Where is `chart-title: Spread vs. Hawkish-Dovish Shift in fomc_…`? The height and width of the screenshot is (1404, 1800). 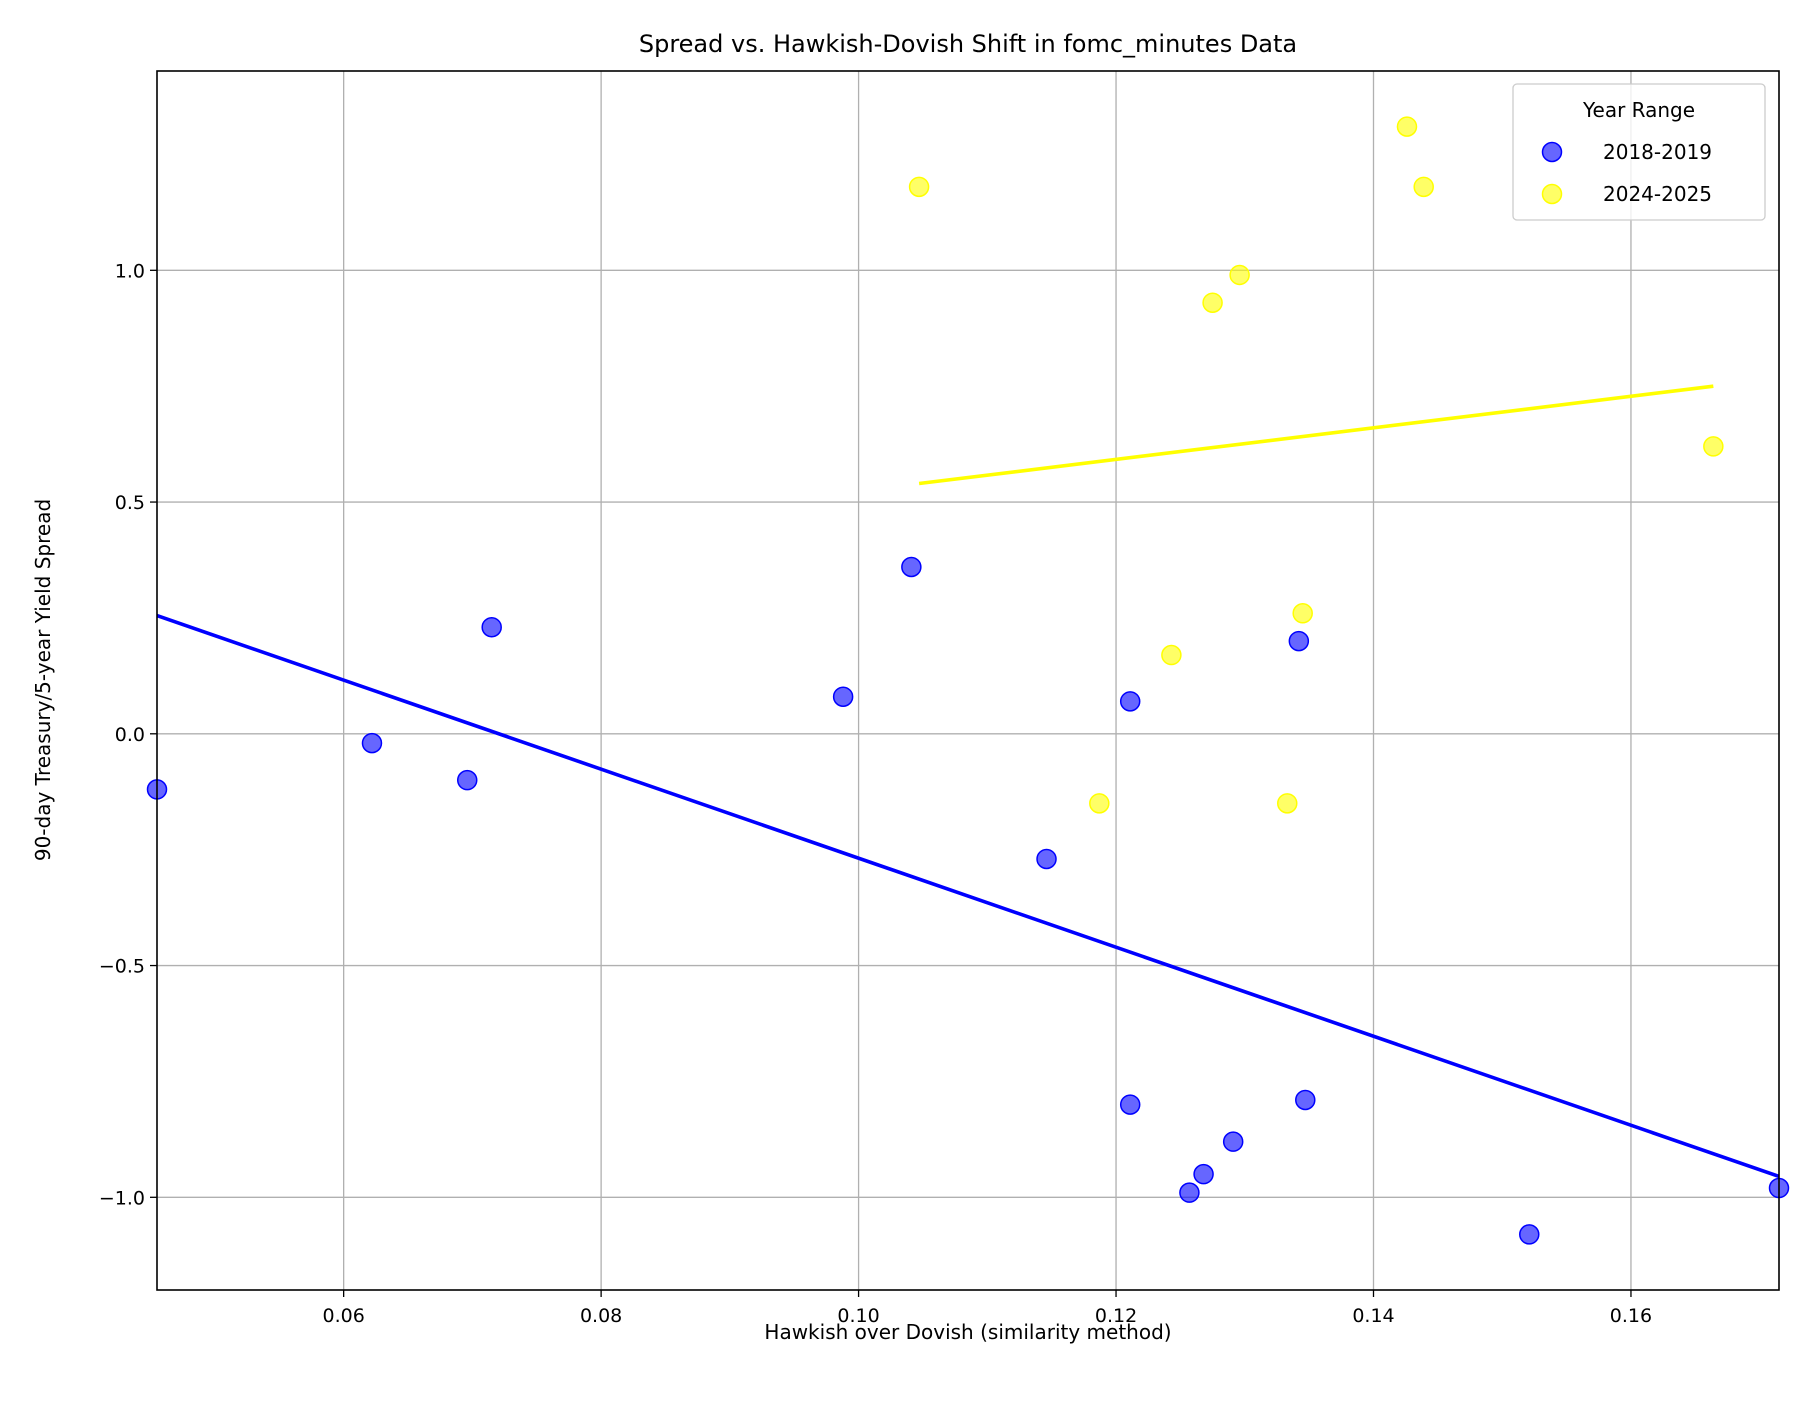
chart-title: Spread vs. Hawkish-Dovish Shift in fomc_… is located at coordinates (968, 44).